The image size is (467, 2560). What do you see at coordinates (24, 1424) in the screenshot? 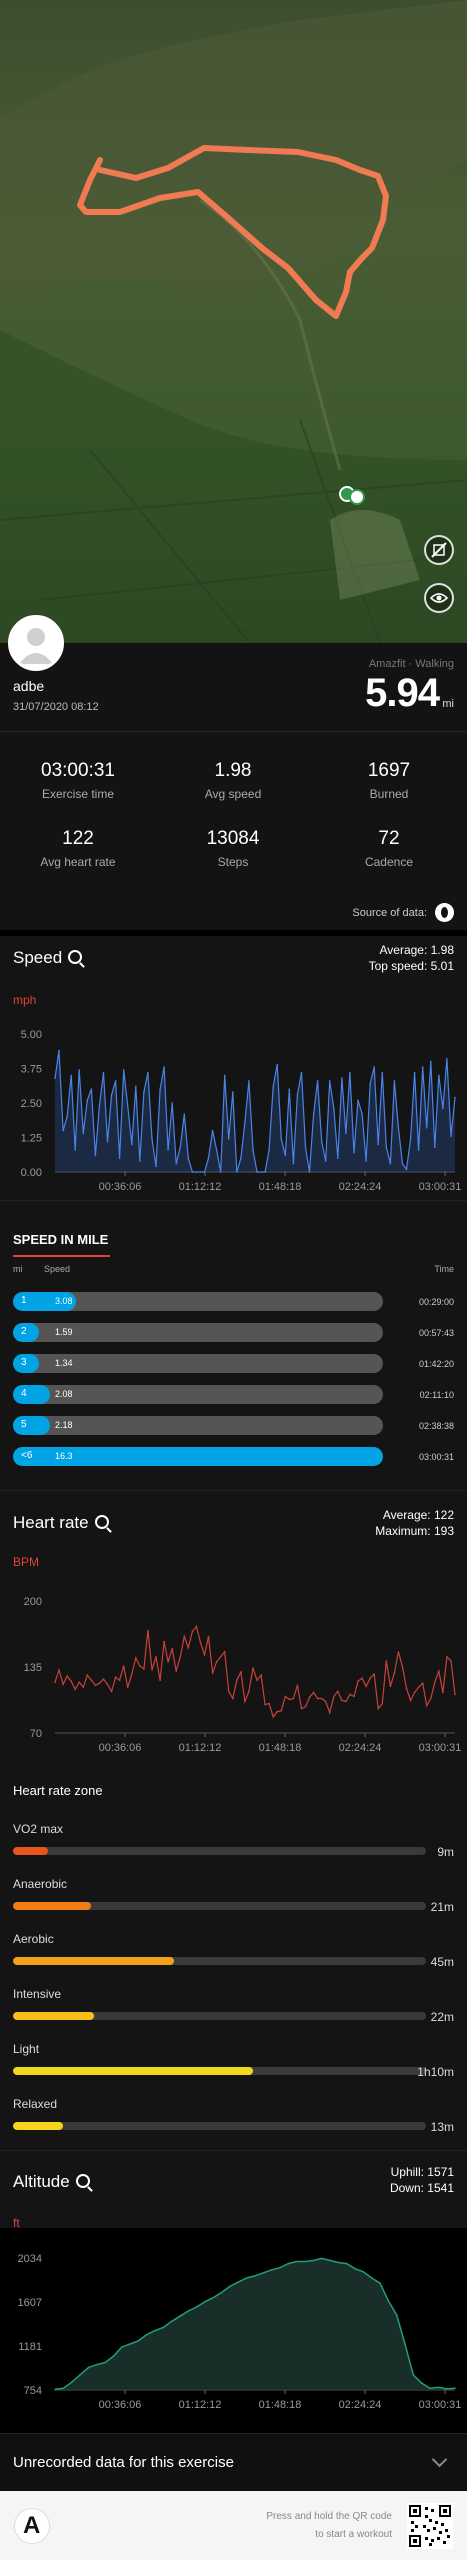
I see `mile-index: 5` at bounding box center [24, 1424].